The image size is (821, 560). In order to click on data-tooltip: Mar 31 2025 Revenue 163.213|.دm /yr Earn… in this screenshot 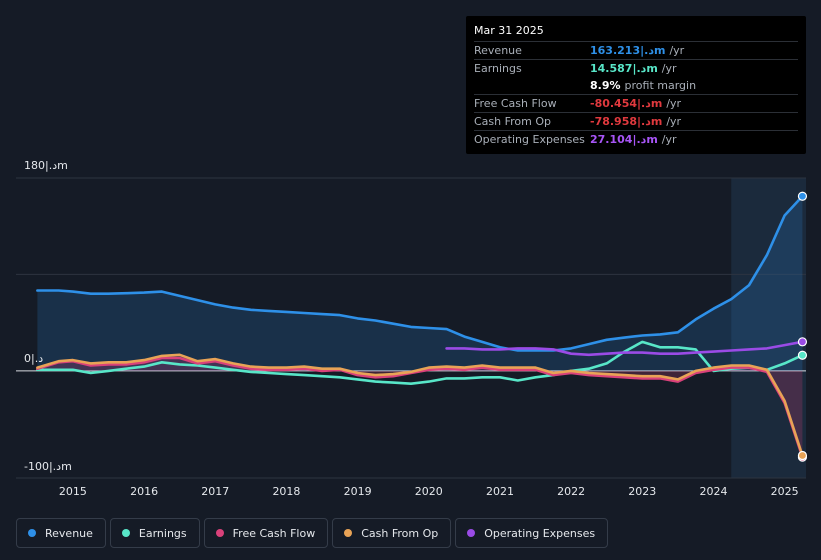, I will do `click(636, 85)`.